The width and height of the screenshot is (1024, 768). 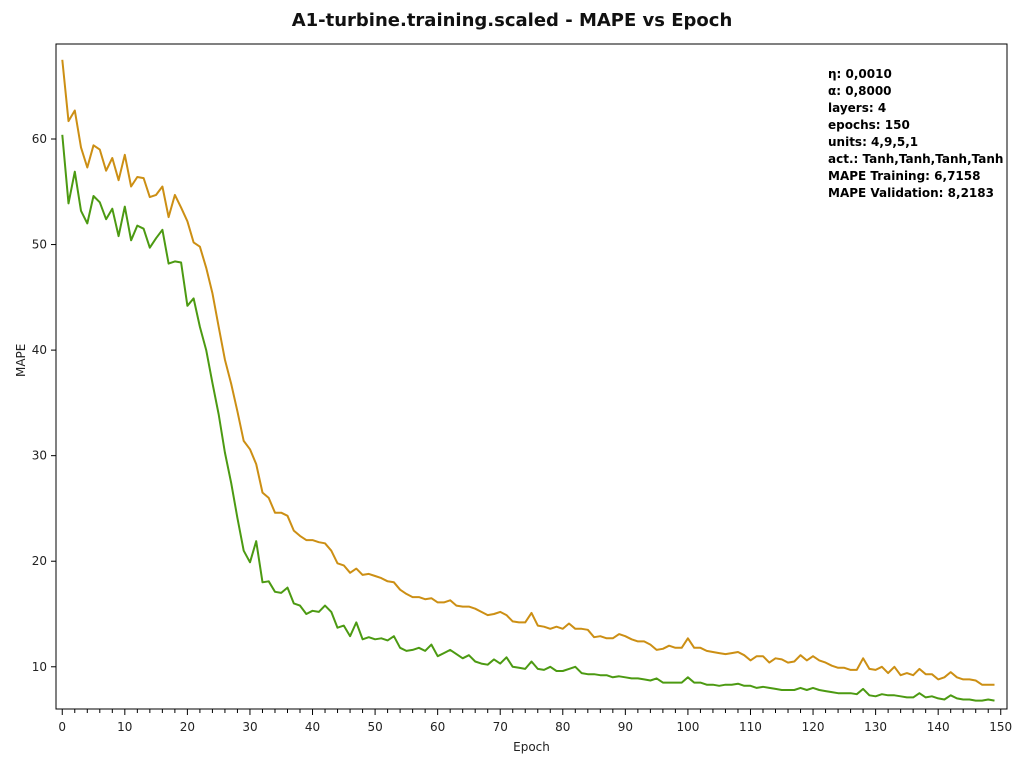 What do you see at coordinates (911, 193) in the screenshot?
I see `param-mape-validation: MAPE Validation: 8,2183` at bounding box center [911, 193].